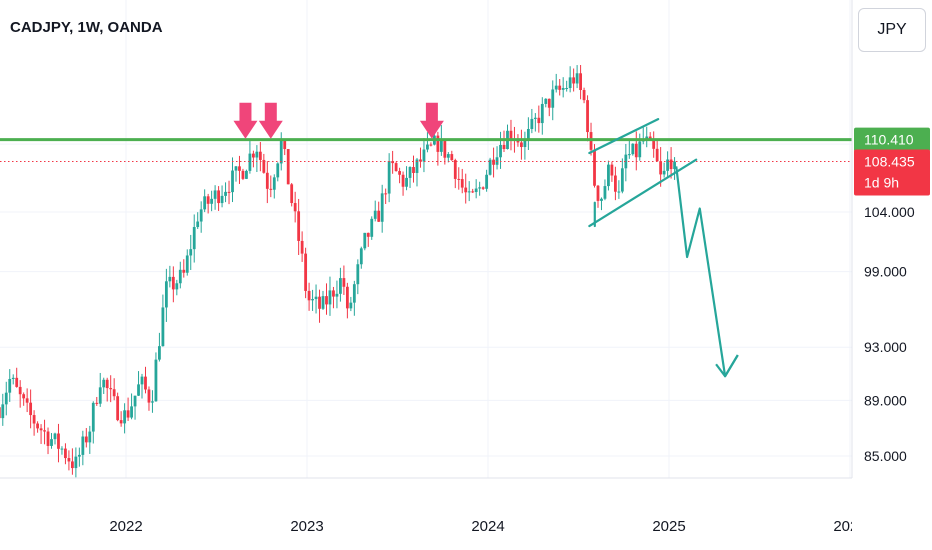  I want to click on x-tick-label: 2025, so click(668, 526).